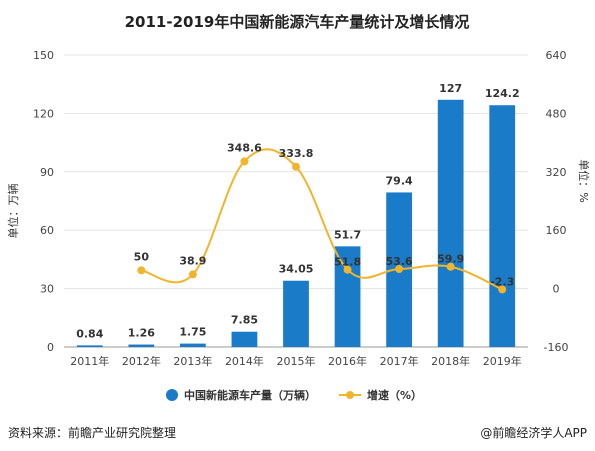 The image size is (595, 451). What do you see at coordinates (43, 113) in the screenshot?
I see `y-tick-label: 120` at bounding box center [43, 113].